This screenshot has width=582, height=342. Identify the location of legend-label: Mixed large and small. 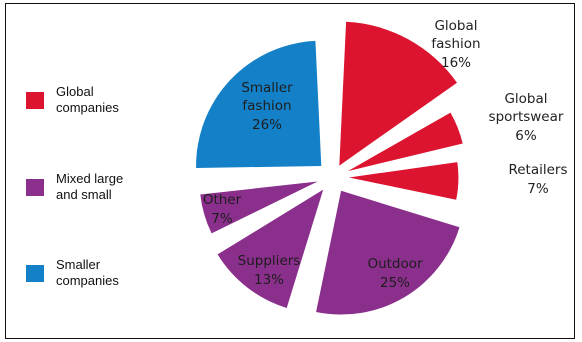
(90, 186).